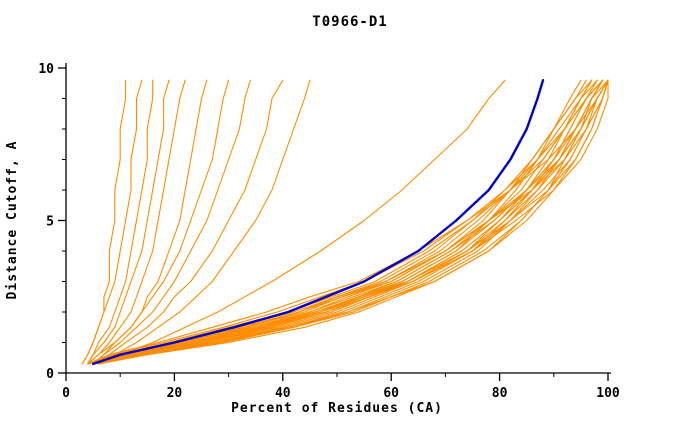 The height and width of the screenshot is (440, 680). Describe the element at coordinates (608, 393) in the screenshot. I see `tick-label: 100` at that location.